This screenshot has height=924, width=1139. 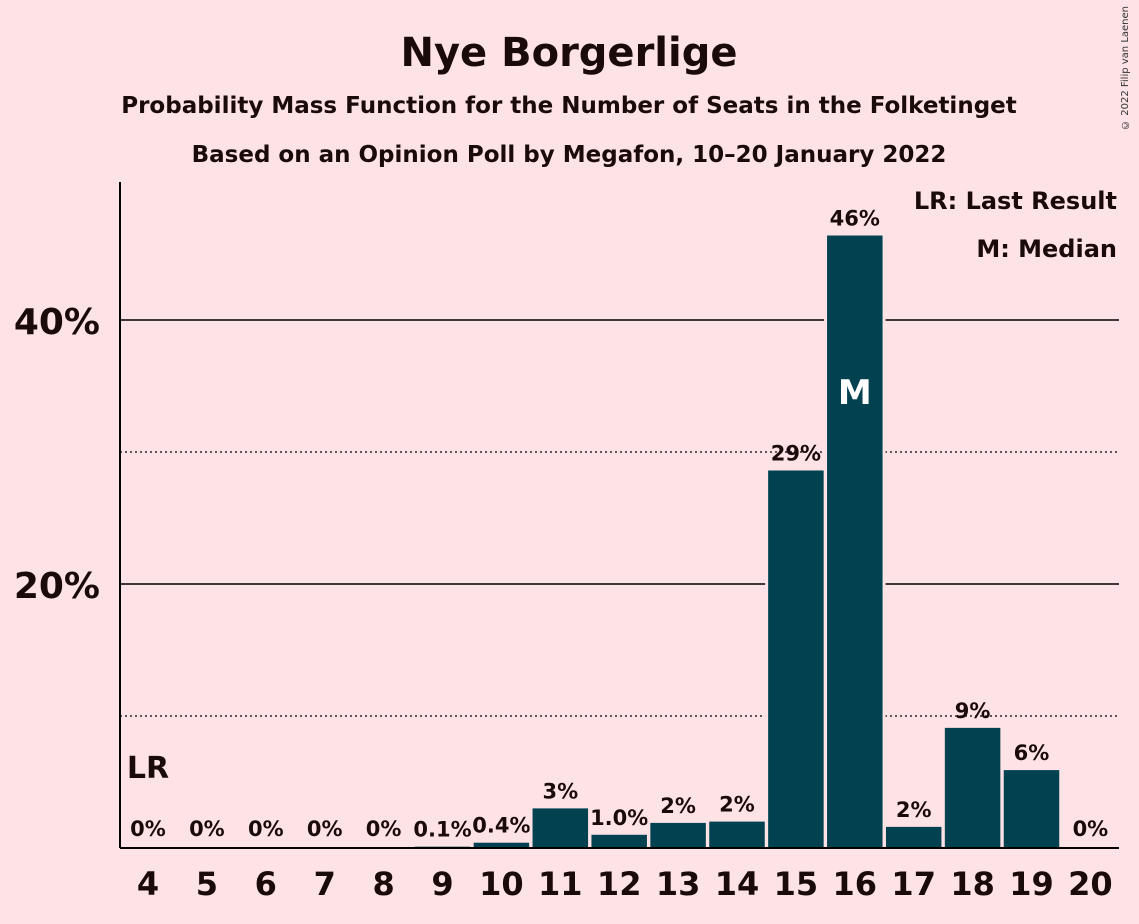 What do you see at coordinates (569, 53) in the screenshot?
I see `chart-title: Nye Borgerlige` at bounding box center [569, 53].